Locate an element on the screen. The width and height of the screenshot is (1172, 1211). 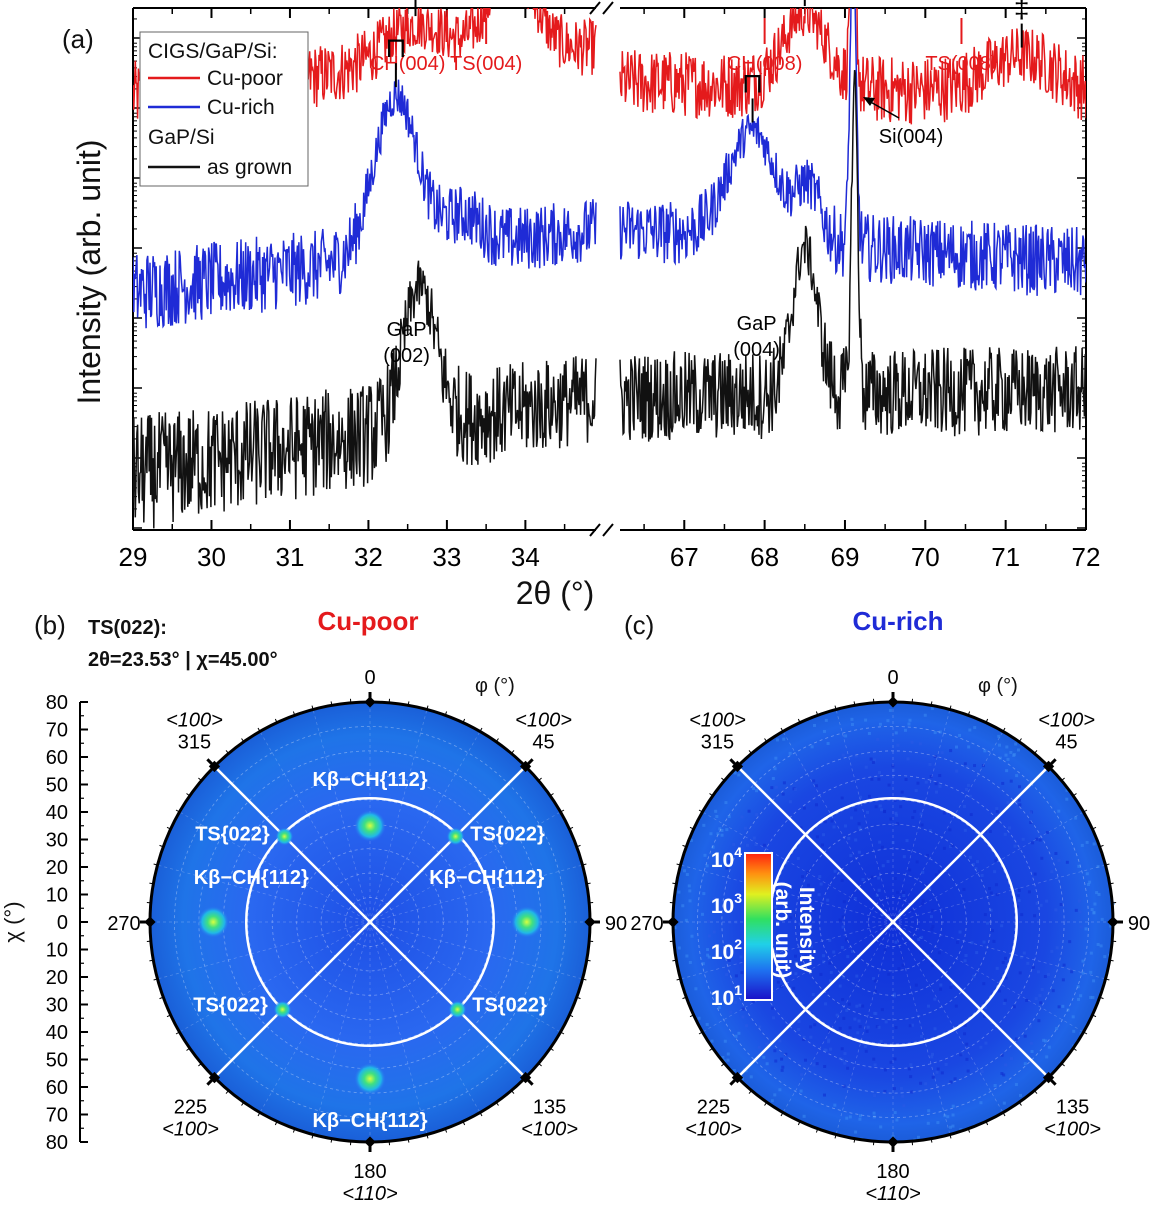
x-tick-label: 70 is located at coordinates (925, 557).